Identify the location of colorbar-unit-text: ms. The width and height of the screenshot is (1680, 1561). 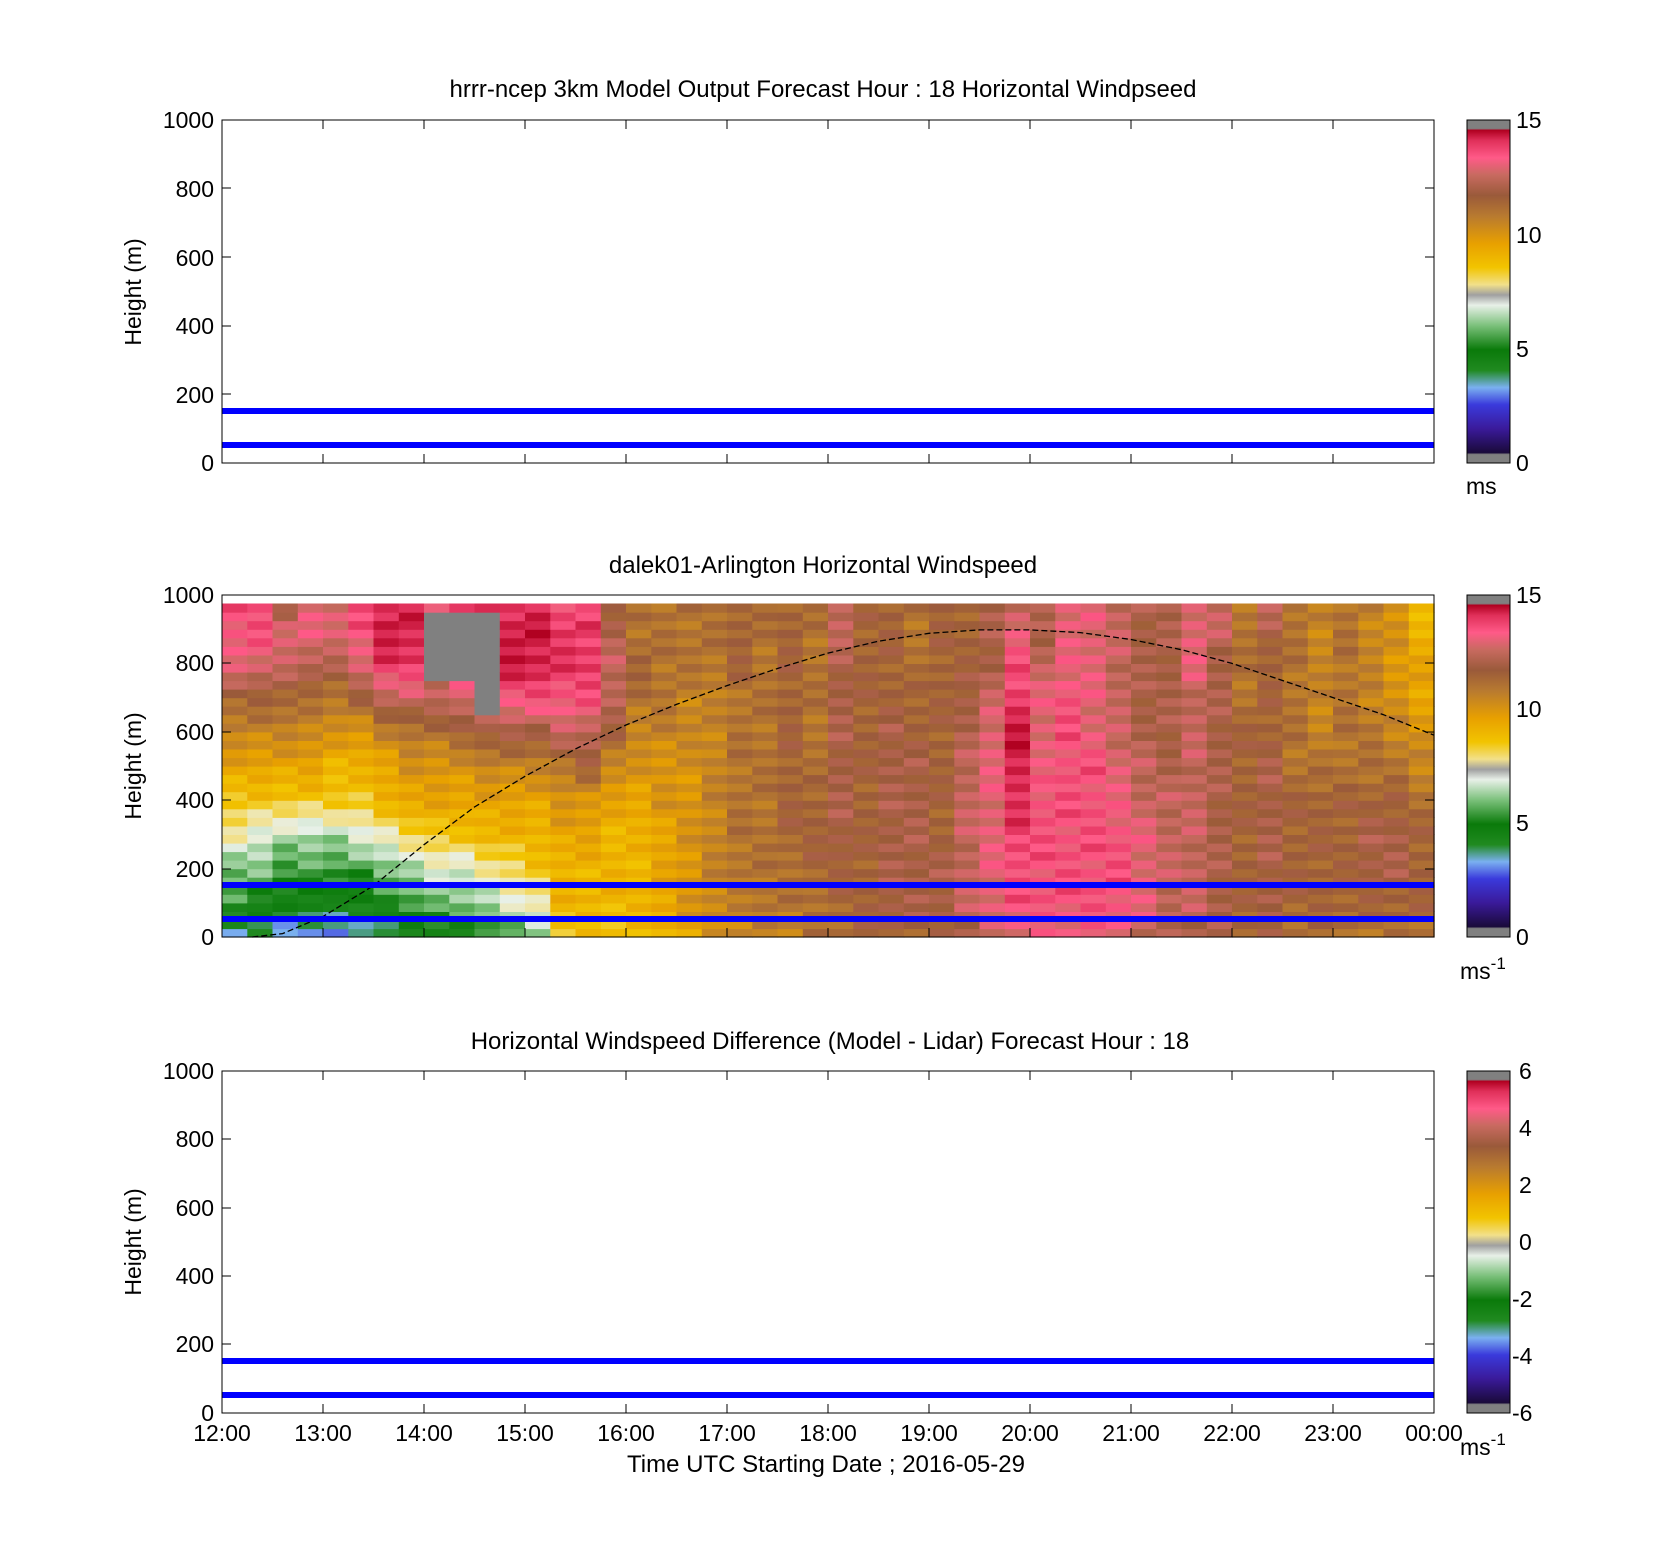
(1481, 486).